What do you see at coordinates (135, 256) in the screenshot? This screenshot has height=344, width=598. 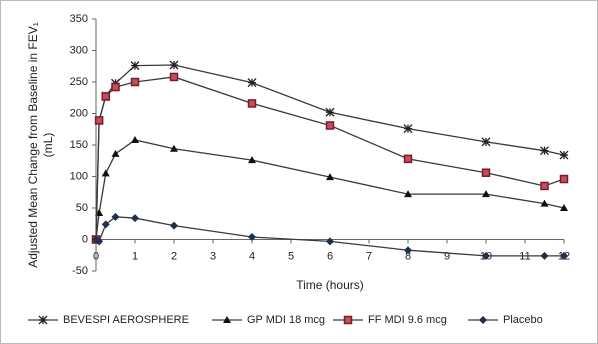 I see `x-tick-label: 1` at bounding box center [135, 256].